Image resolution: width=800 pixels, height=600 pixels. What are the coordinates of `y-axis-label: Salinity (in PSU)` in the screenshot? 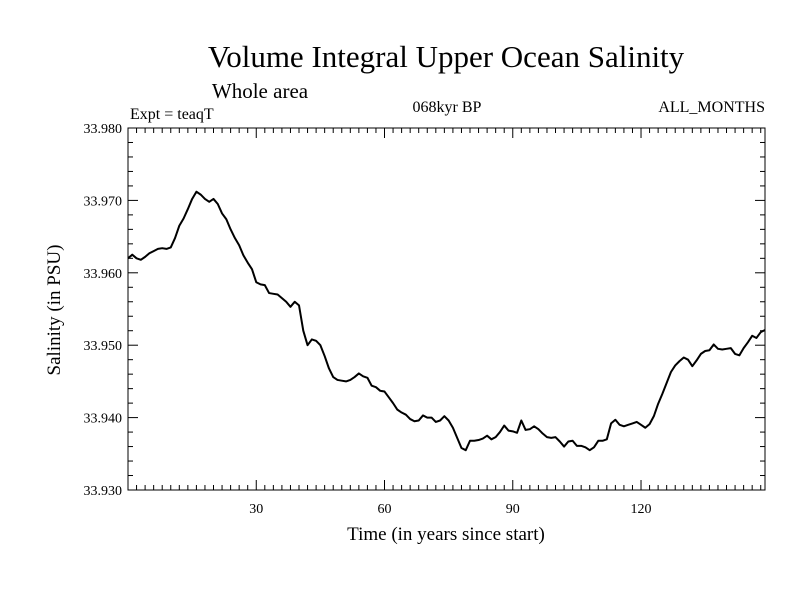 It's located at (54, 310).